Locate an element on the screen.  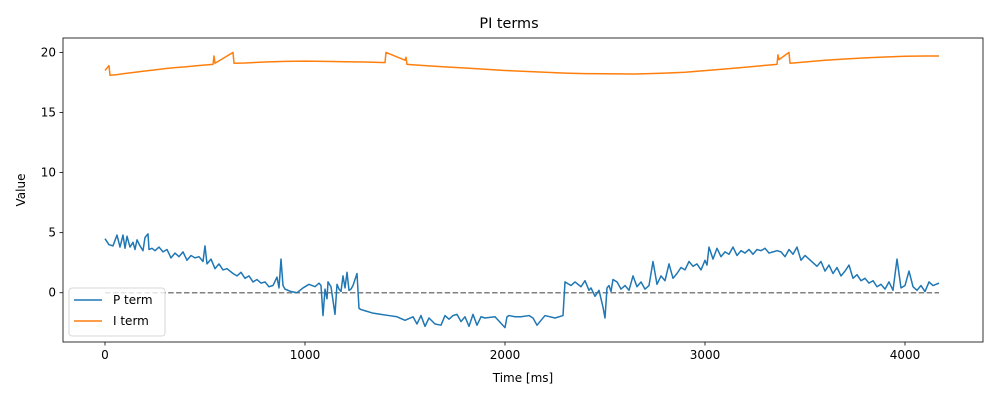
chart-title: PI terms is located at coordinates (508, 24).